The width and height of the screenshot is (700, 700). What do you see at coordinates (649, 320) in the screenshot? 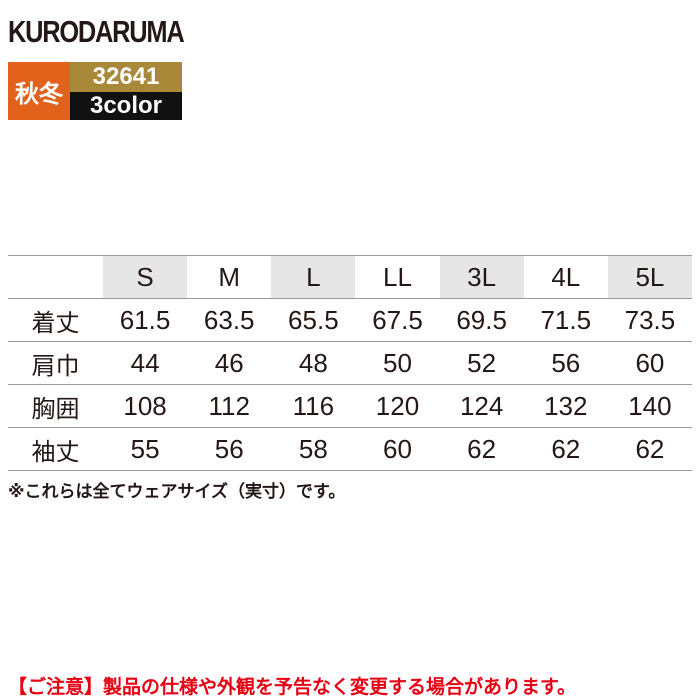
I see `size-value: 73.5` at bounding box center [649, 320].